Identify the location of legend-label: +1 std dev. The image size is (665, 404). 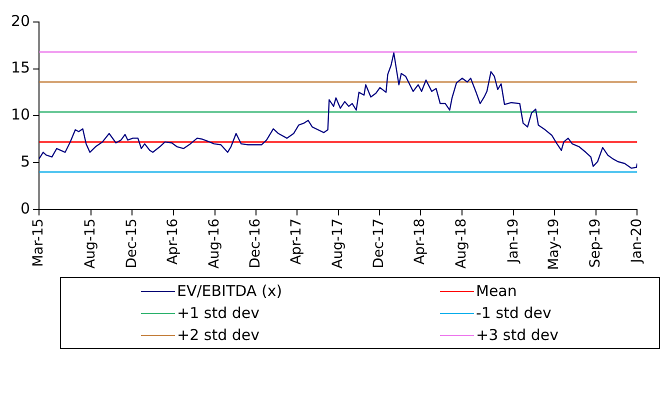
(218, 313).